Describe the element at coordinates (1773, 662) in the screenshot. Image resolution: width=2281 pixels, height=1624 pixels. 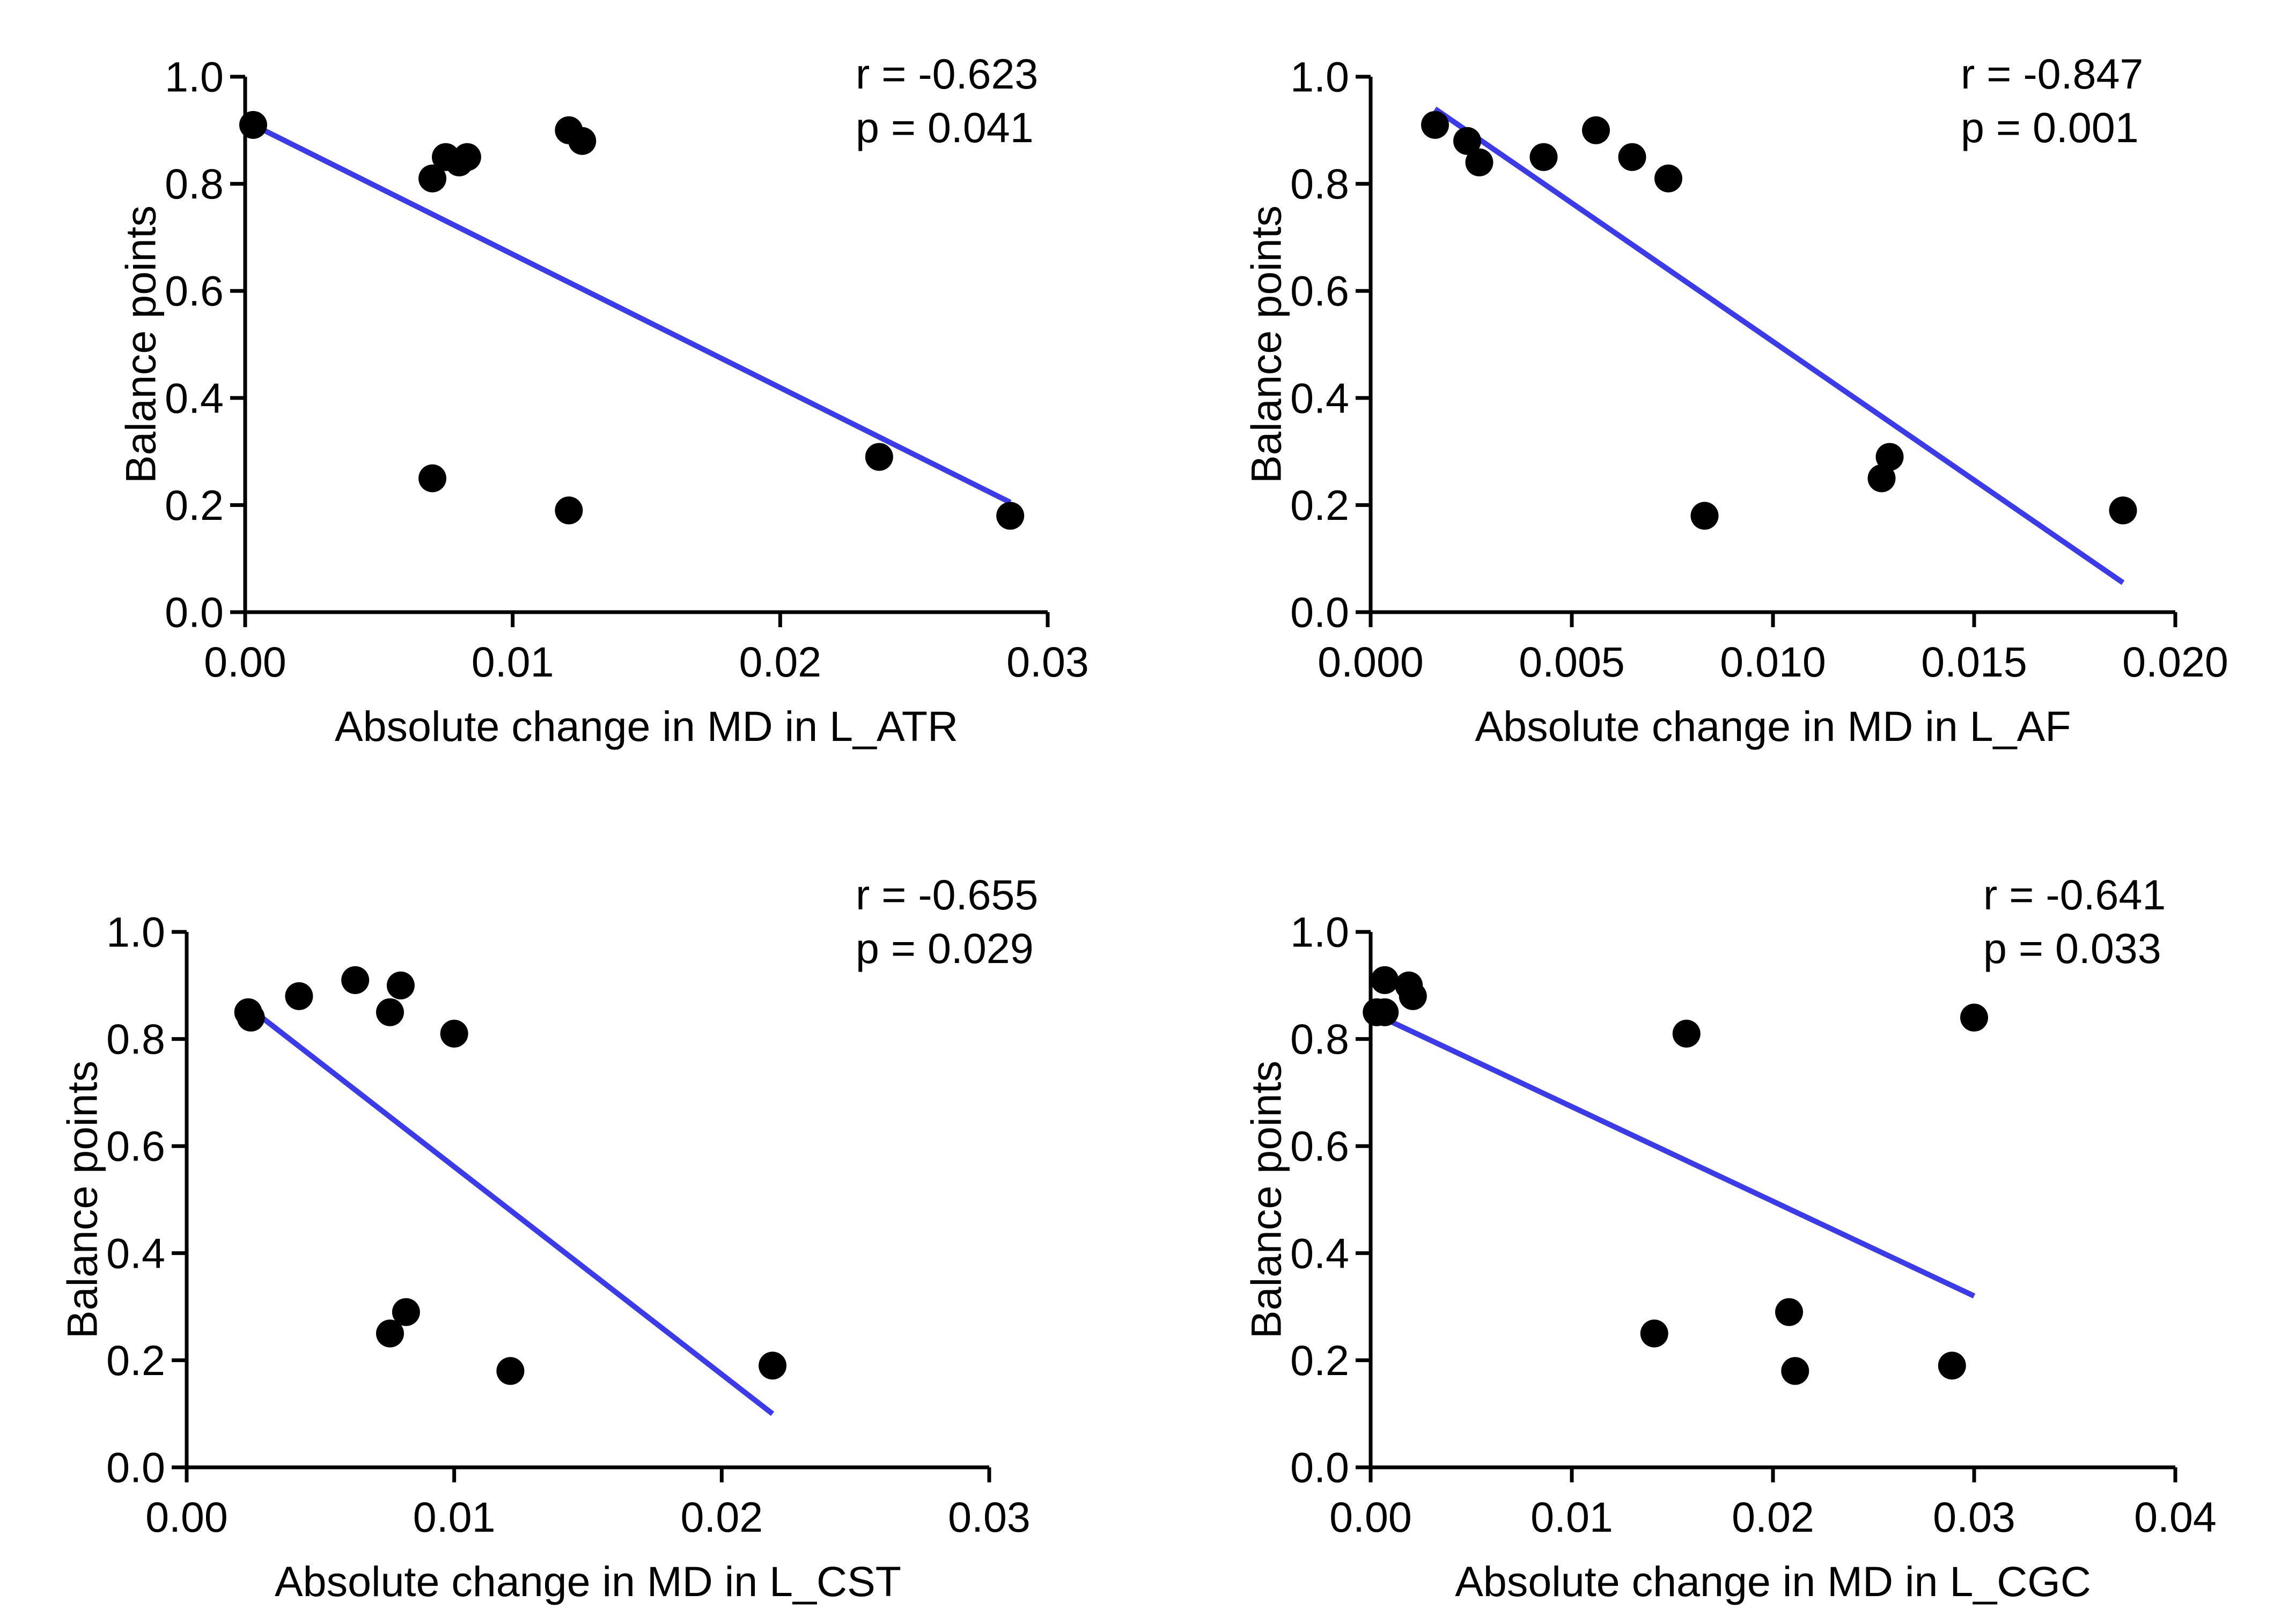
I see `x-tick-label: 0.010` at that location.